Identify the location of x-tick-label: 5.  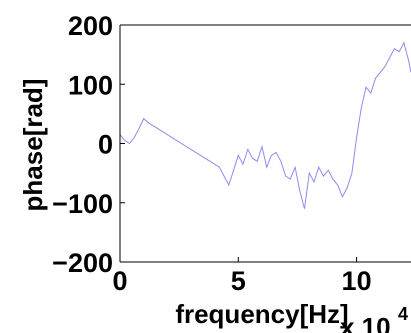
(238, 281).